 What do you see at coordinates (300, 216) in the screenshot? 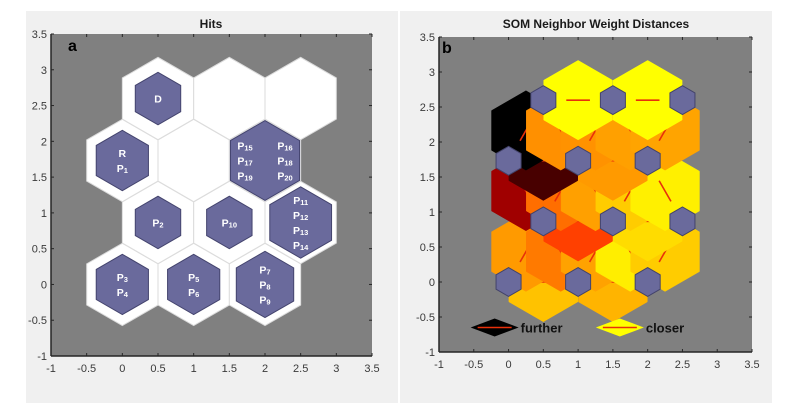
I see `hit-label: P12` at bounding box center [300, 216].